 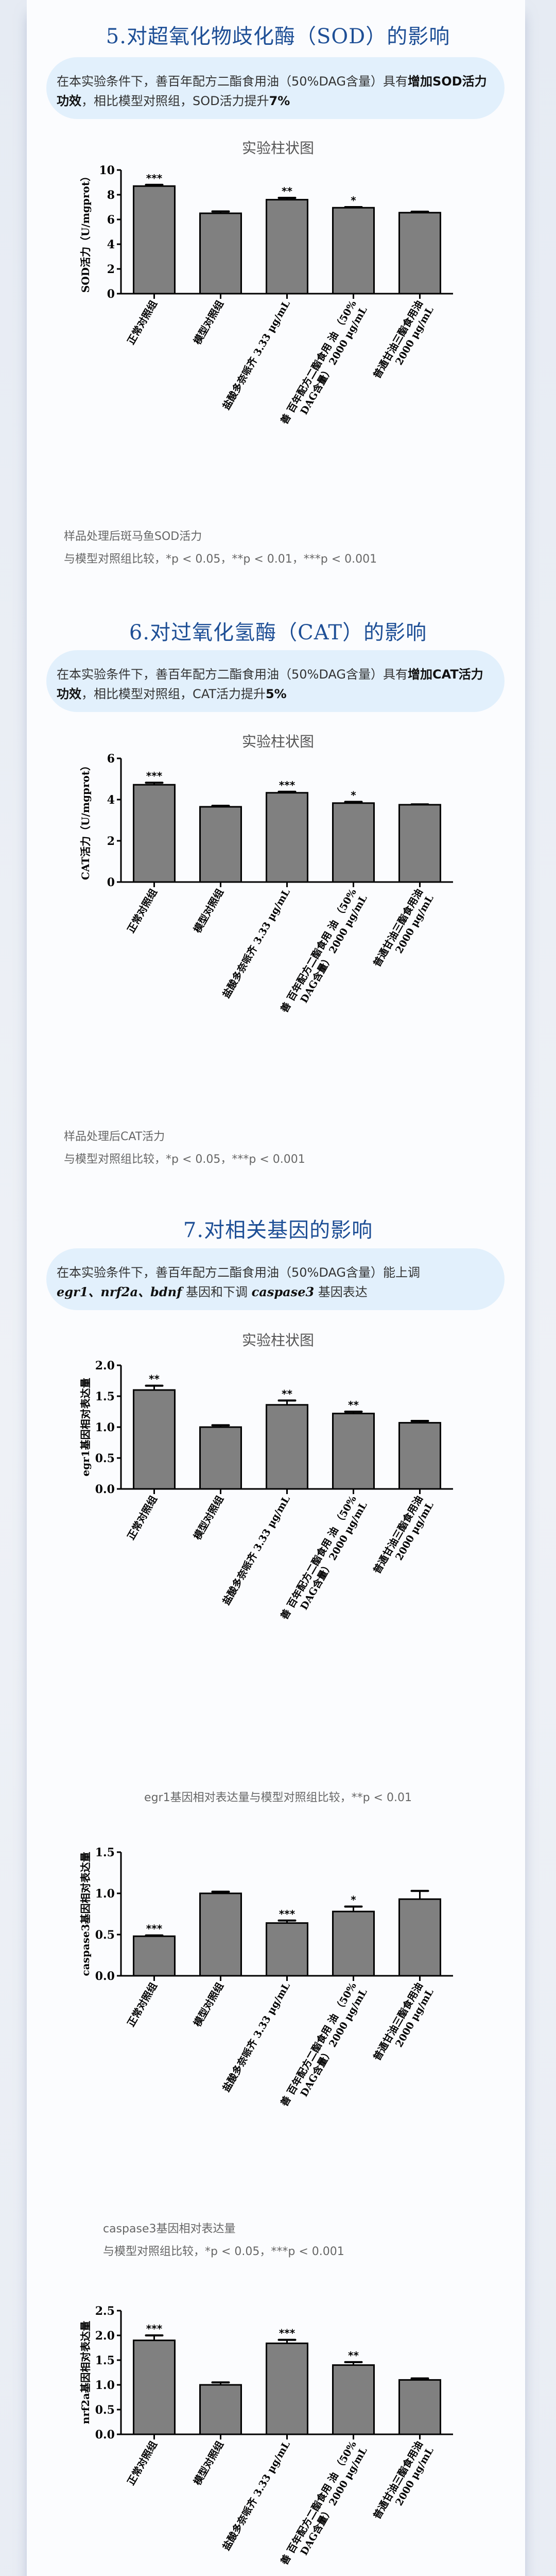 I want to click on gene-downregulated: caspase3, so click(x=283, y=1291).